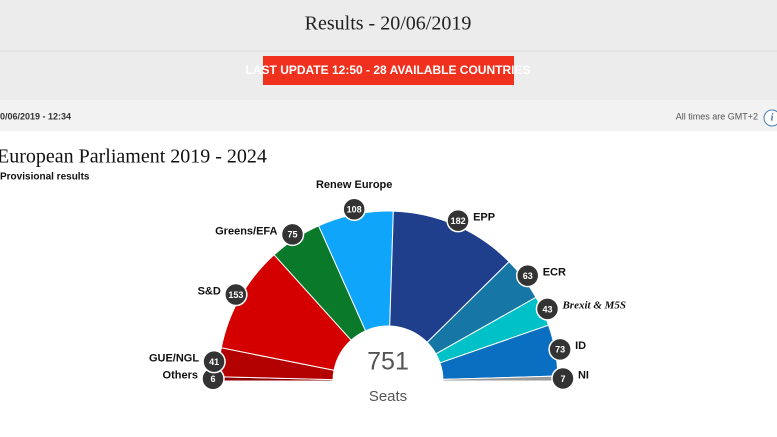 Image resolution: width=777 pixels, height=437 pixels. Describe the element at coordinates (180, 376) in the screenshot. I see `party-label: Others` at that location.